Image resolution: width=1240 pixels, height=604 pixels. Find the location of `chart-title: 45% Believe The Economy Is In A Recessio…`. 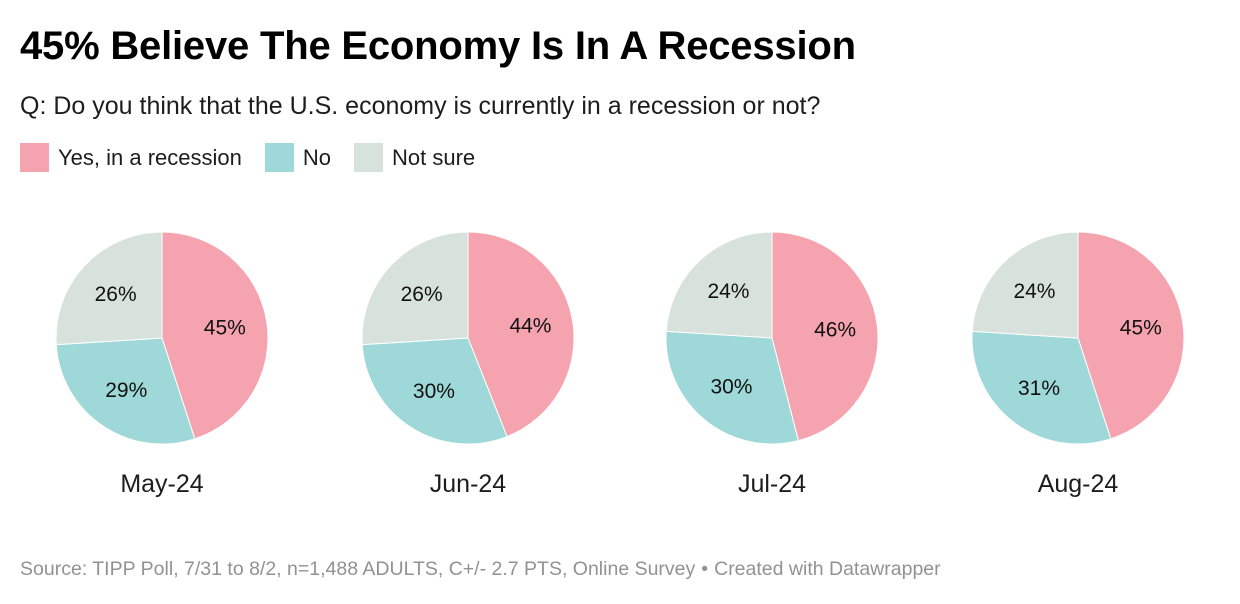

chart-title: 45% Believe The Economy Is In A Recessio… is located at coordinates (438, 46).